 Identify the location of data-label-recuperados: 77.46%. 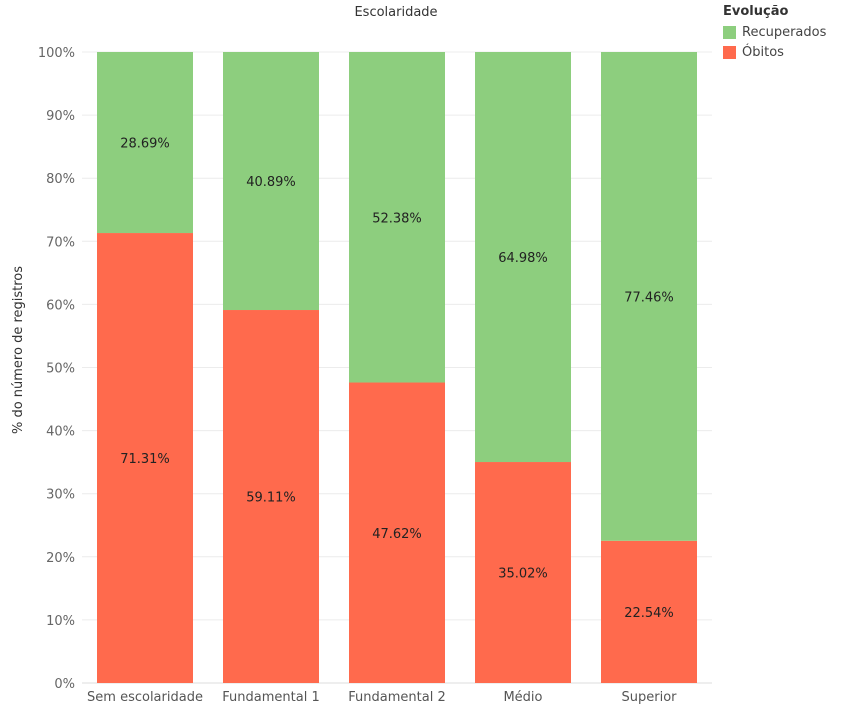
(649, 297).